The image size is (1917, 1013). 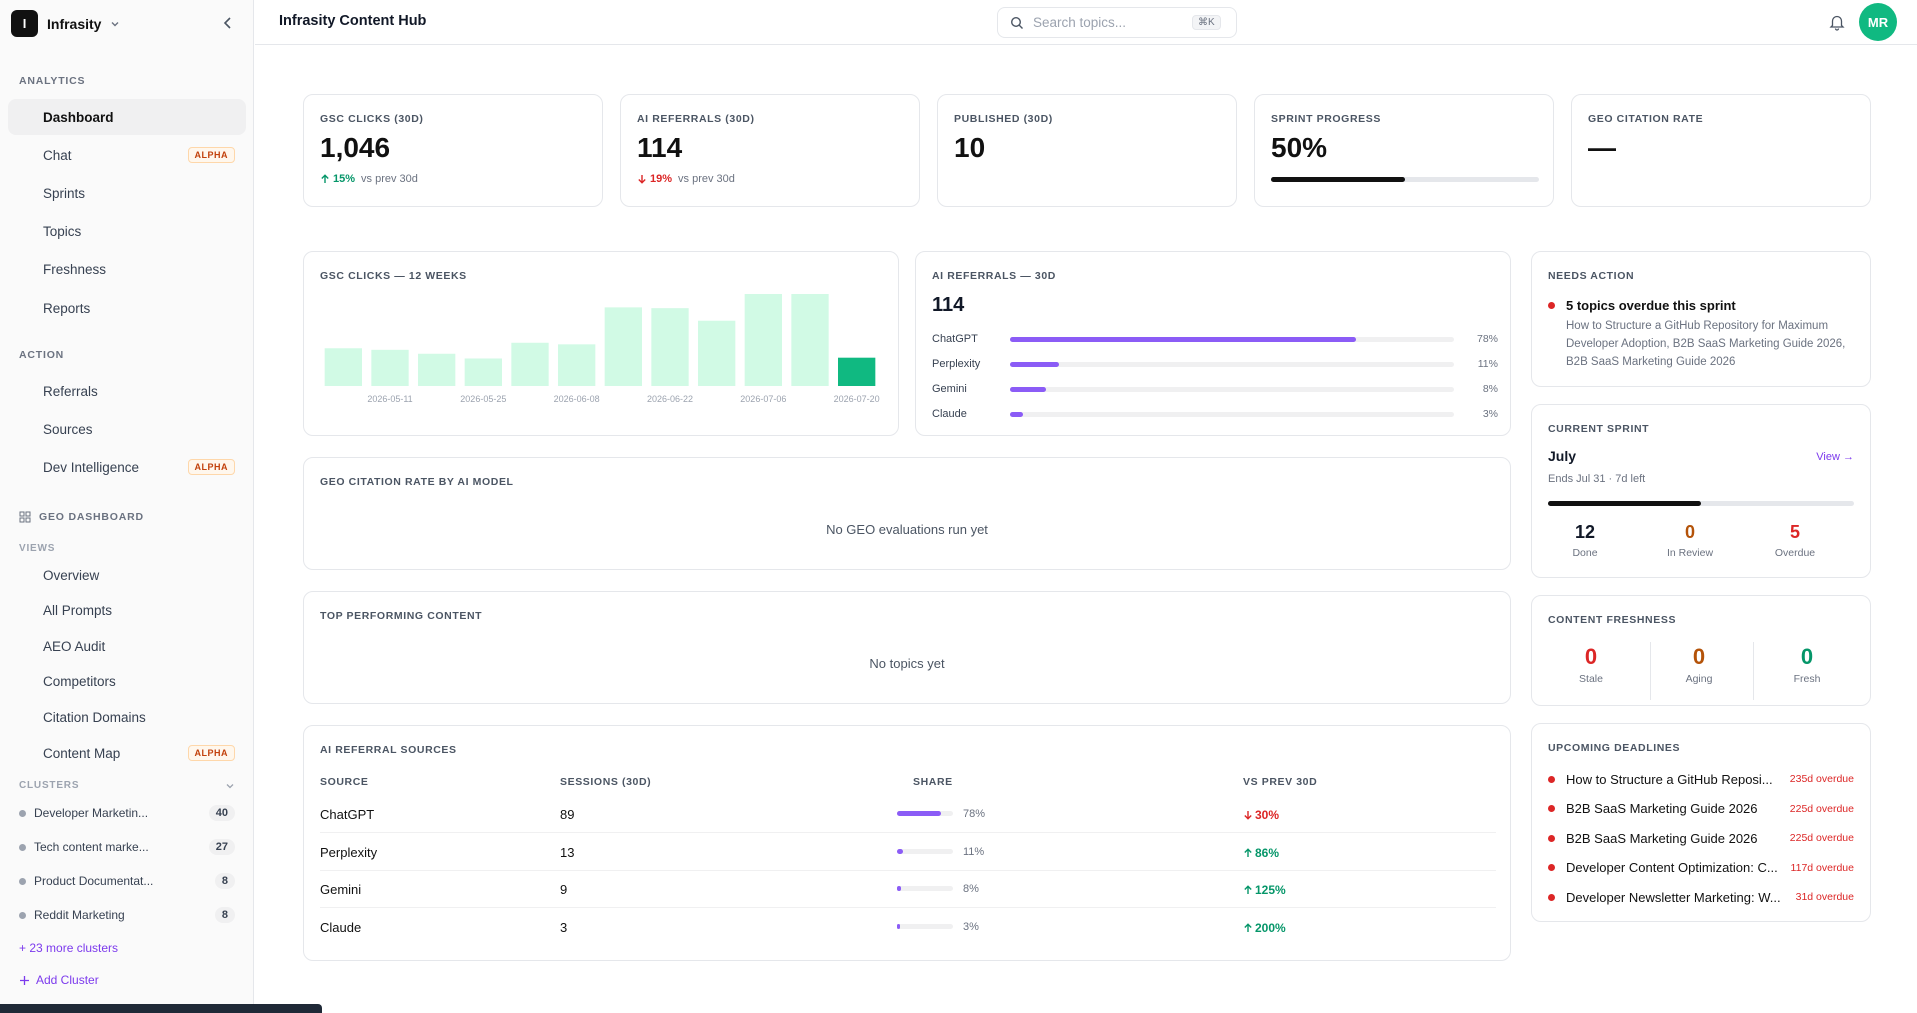 What do you see at coordinates (1835, 457) in the screenshot?
I see `view-sprint-link: View →` at bounding box center [1835, 457].